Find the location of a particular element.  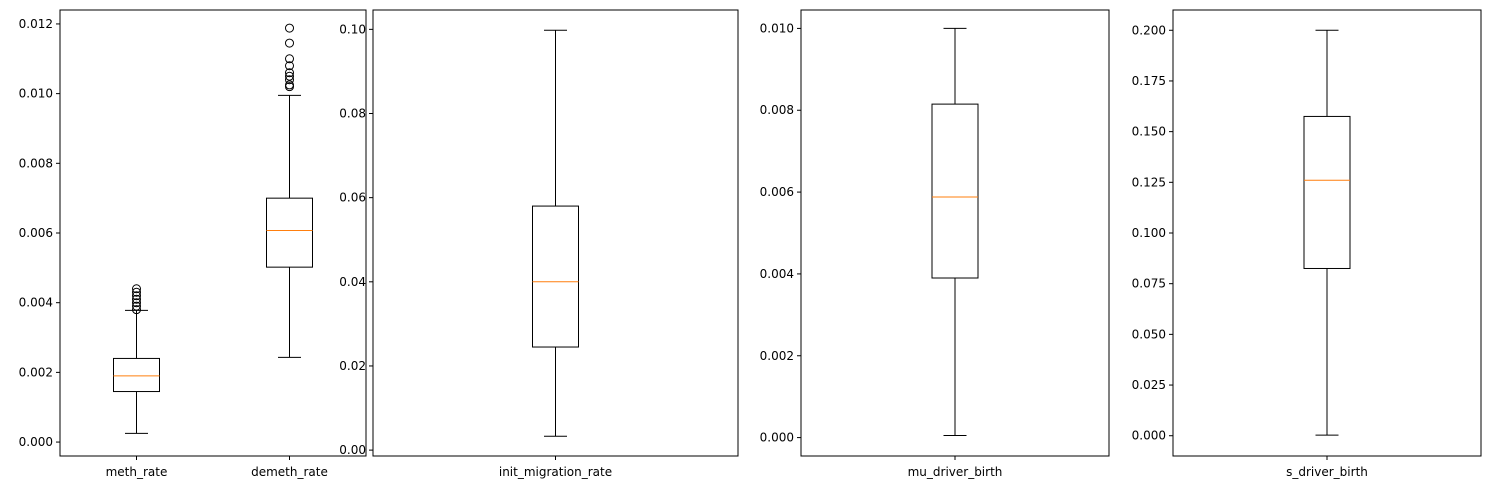

x-tick-label: mu_driver_birth is located at coordinates (955, 472).